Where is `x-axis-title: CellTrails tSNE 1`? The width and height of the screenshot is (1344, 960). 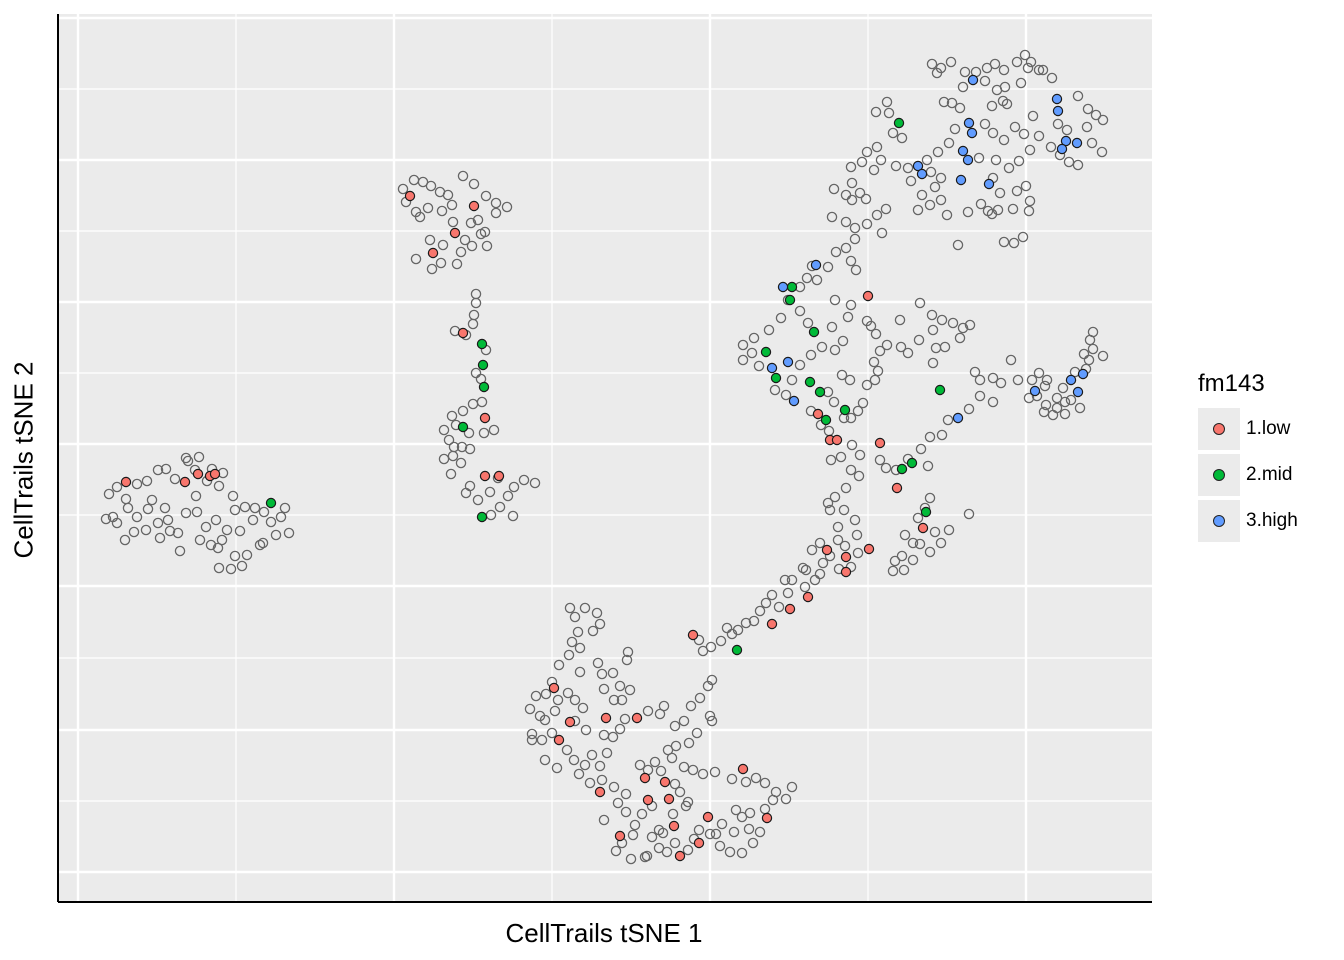 x-axis-title: CellTrails tSNE 1 is located at coordinates (604, 933).